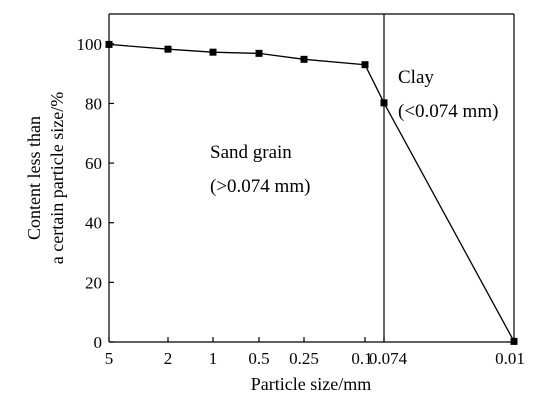  I want to click on y-tick-label: 0, so click(98, 342).